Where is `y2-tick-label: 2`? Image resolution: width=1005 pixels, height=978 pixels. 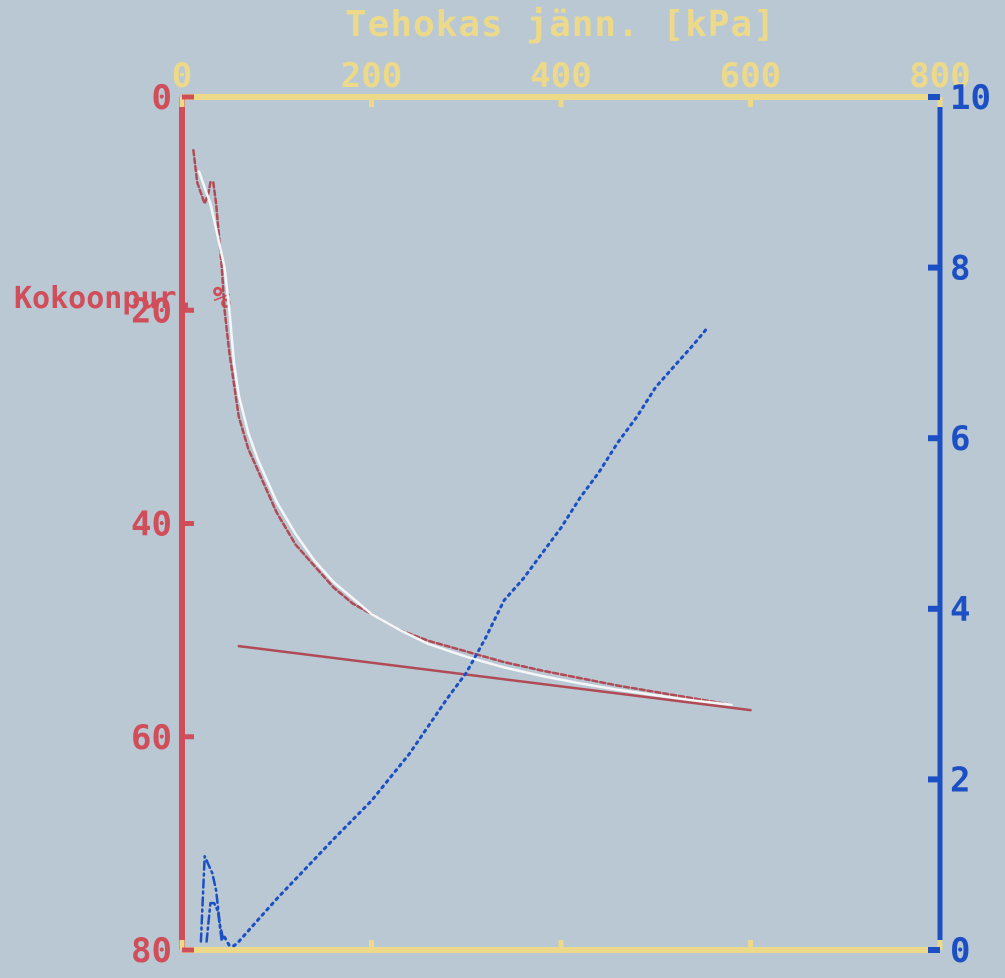
y2-tick-label: 2 is located at coordinates (960, 780).